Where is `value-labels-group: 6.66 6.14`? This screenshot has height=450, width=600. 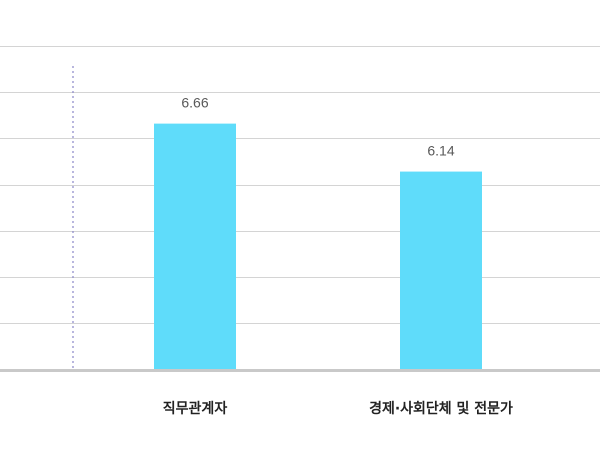 value-labels-group: 6.66 6.14 is located at coordinates (317, 127).